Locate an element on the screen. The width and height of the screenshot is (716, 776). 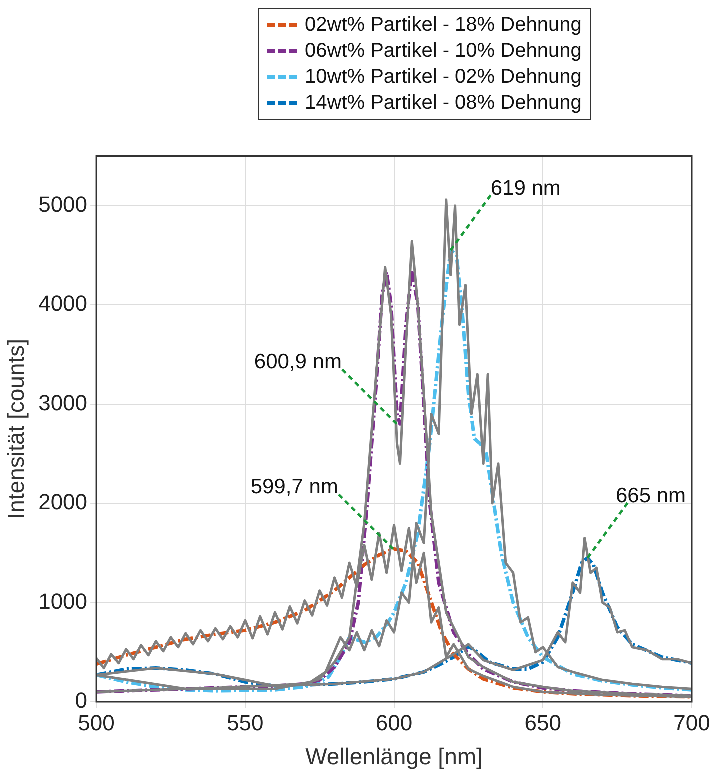
annotation: 600,9 nm is located at coordinates (298, 362).